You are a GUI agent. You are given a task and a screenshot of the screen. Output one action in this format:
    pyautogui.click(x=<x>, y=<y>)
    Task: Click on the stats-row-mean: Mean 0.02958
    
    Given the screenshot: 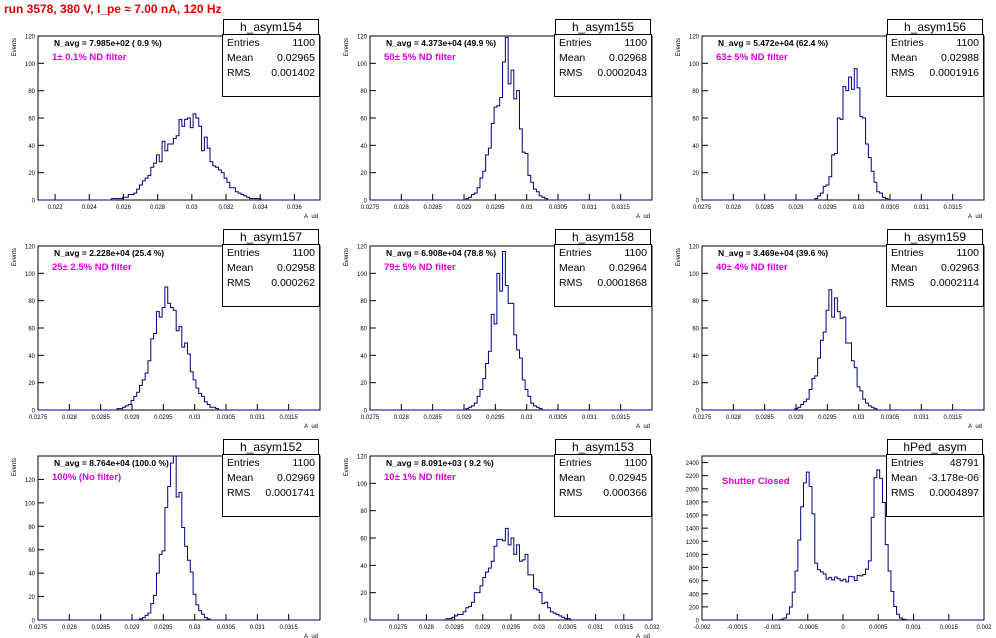 What is the action you would take?
    pyautogui.click(x=271, y=268)
    